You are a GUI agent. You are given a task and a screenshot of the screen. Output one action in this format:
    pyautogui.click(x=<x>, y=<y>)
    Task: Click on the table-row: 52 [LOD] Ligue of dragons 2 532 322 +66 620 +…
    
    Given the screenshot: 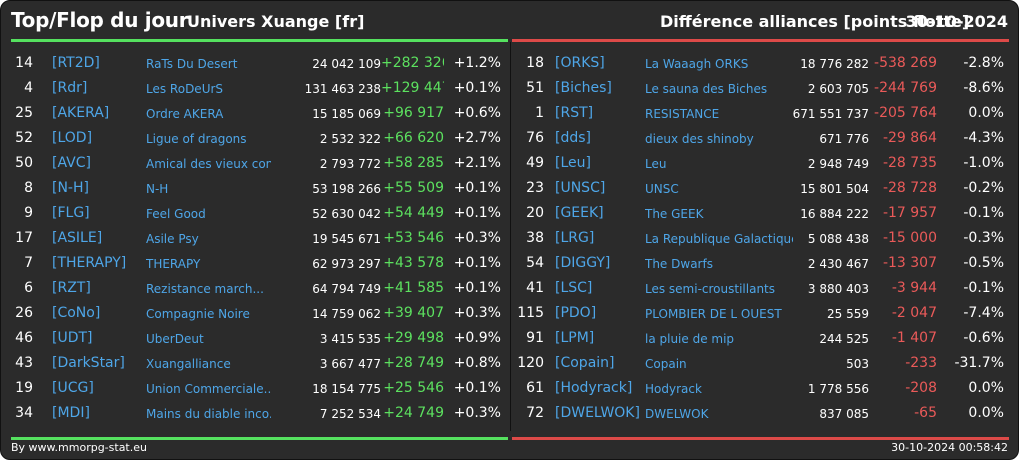 What is the action you would take?
    pyautogui.click(x=259, y=138)
    